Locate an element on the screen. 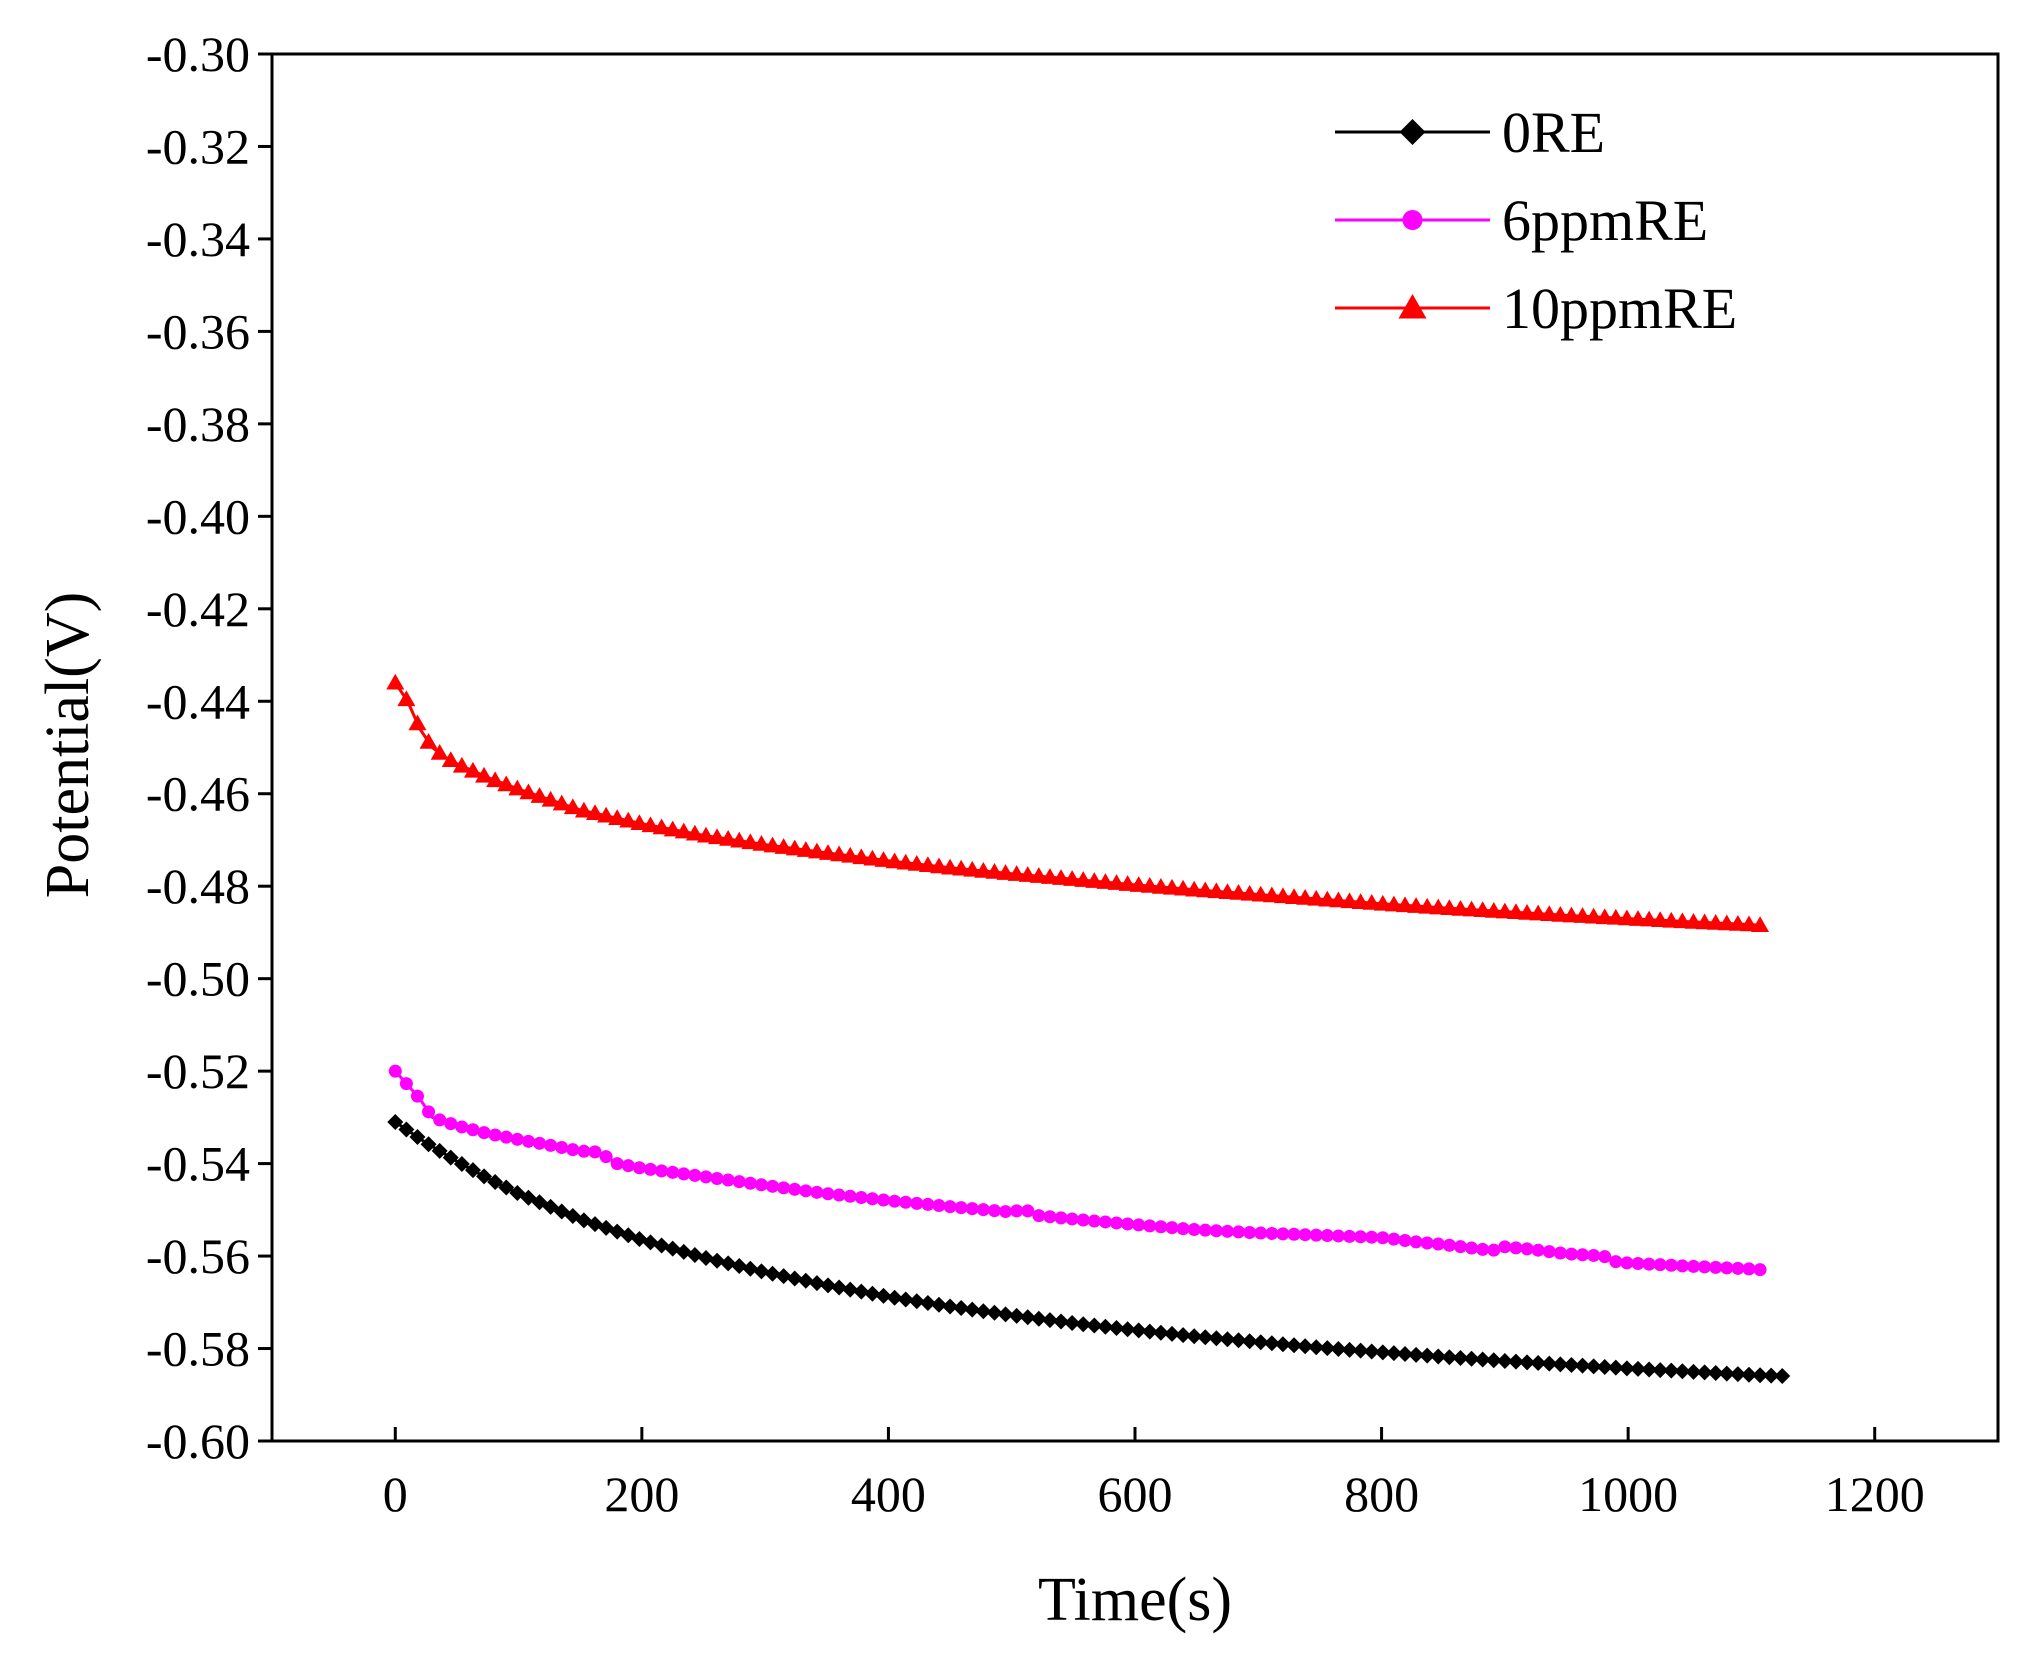  legend: 0RE 6ppmRE 10ppmRE is located at coordinates (1536, 220).